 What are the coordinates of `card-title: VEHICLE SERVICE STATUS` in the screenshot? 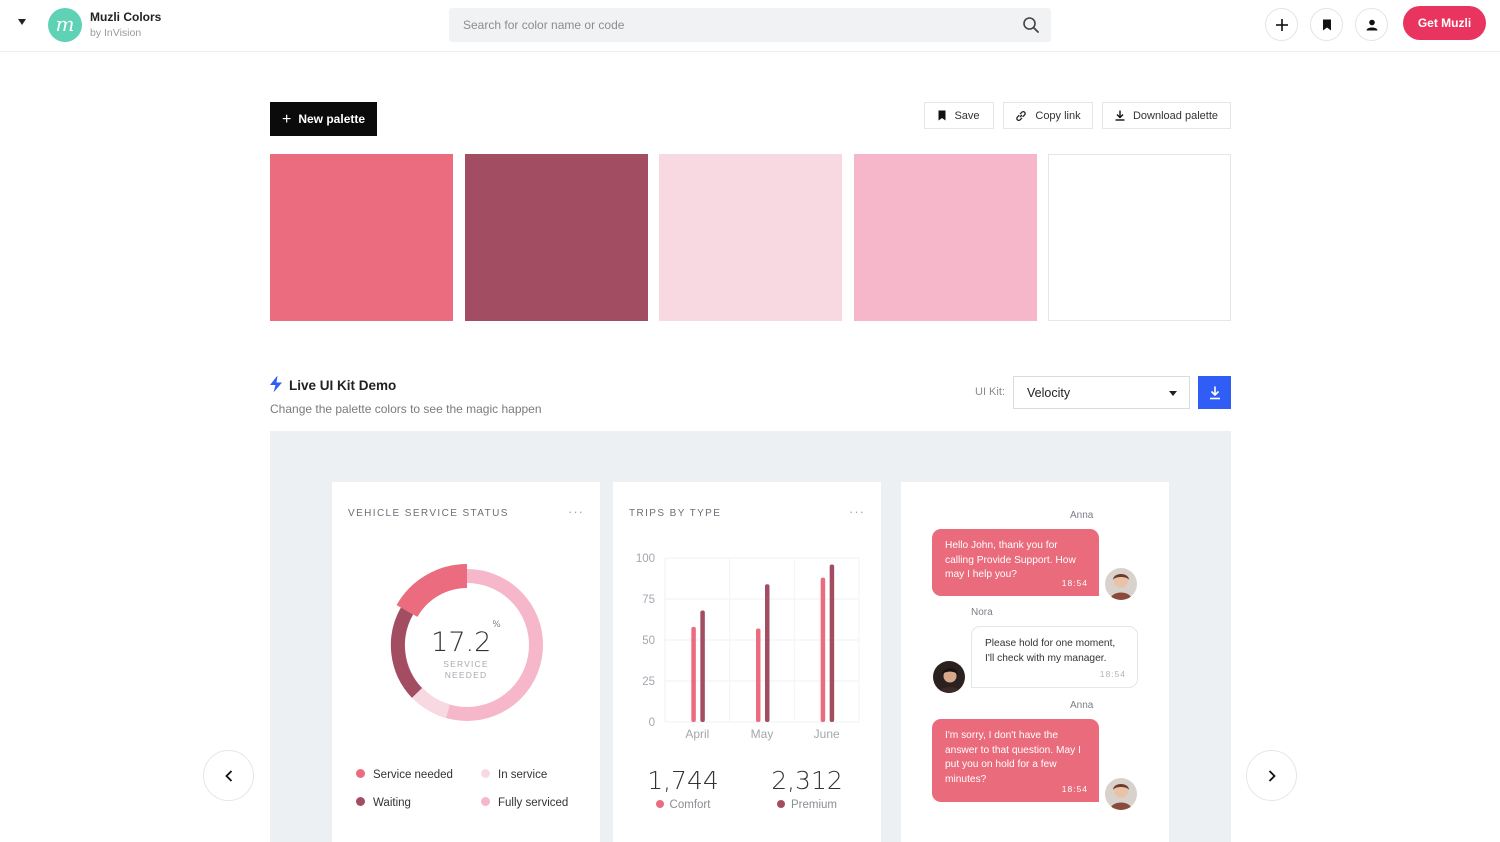 It's located at (428, 513).